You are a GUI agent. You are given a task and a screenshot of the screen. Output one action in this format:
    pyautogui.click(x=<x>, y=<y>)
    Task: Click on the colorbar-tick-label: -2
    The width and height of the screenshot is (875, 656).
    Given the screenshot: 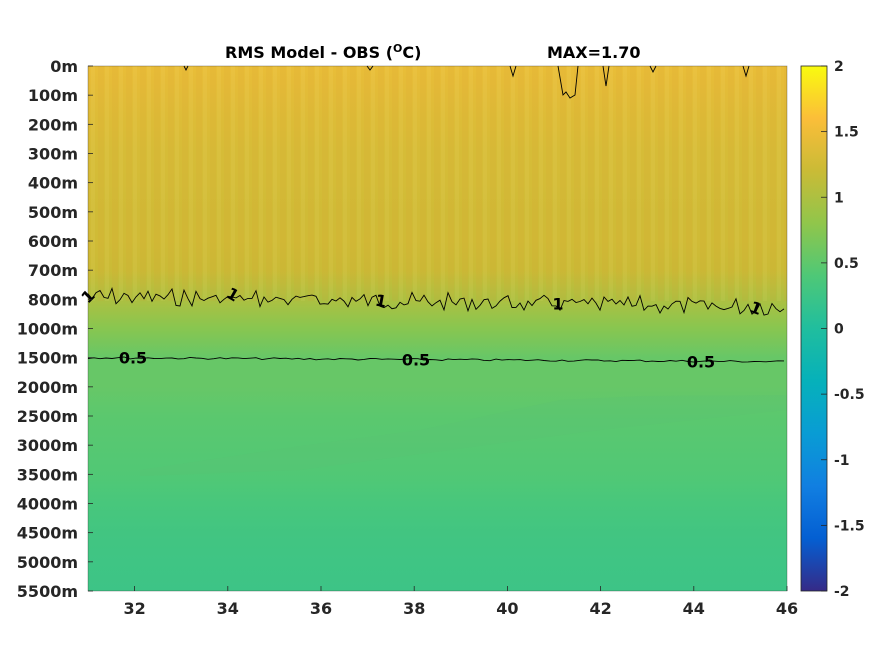 What is the action you would take?
    pyautogui.click(x=842, y=592)
    